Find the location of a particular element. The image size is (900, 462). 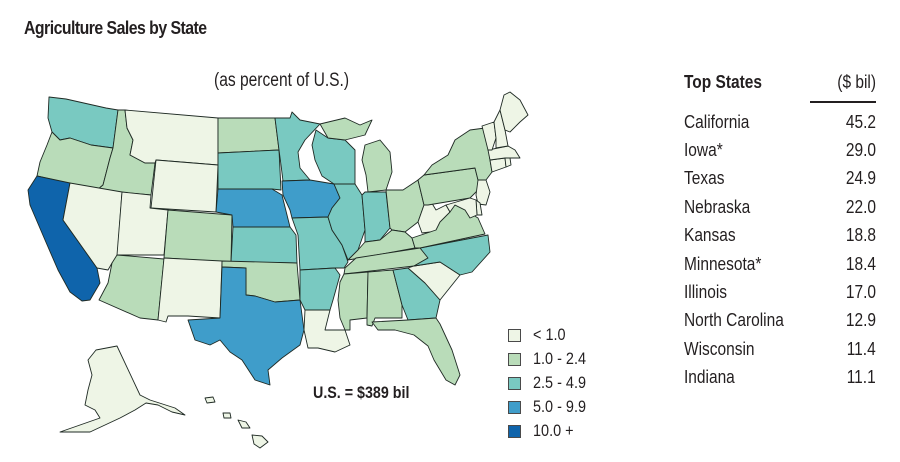

table-row: Minnesota* 18.4 is located at coordinates (780, 264).